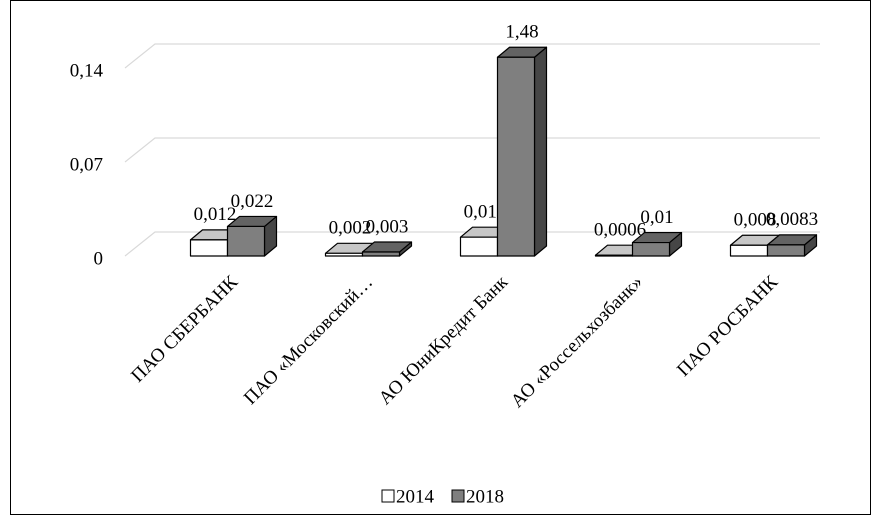  I want to click on data-label: 0,002, so click(350, 228).